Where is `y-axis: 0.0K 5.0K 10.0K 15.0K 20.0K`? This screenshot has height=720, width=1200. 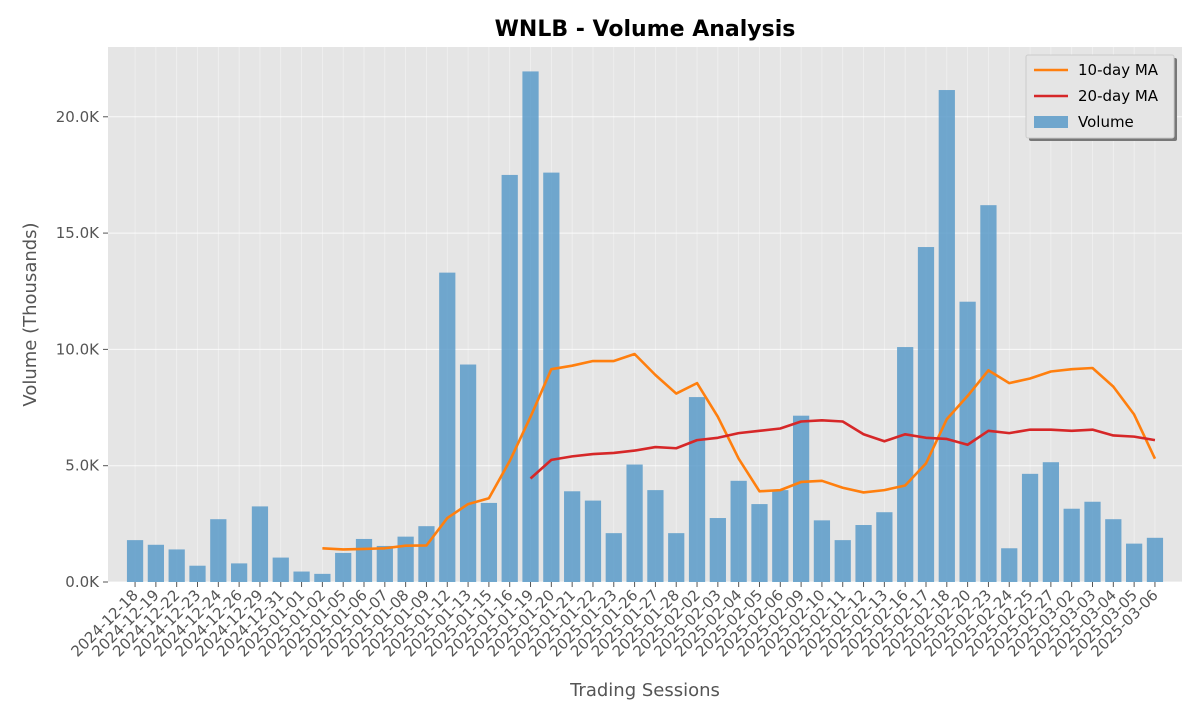
y-axis: 0.0K 5.0K 10.0K 15.0K 20.0K is located at coordinates (82, 349).